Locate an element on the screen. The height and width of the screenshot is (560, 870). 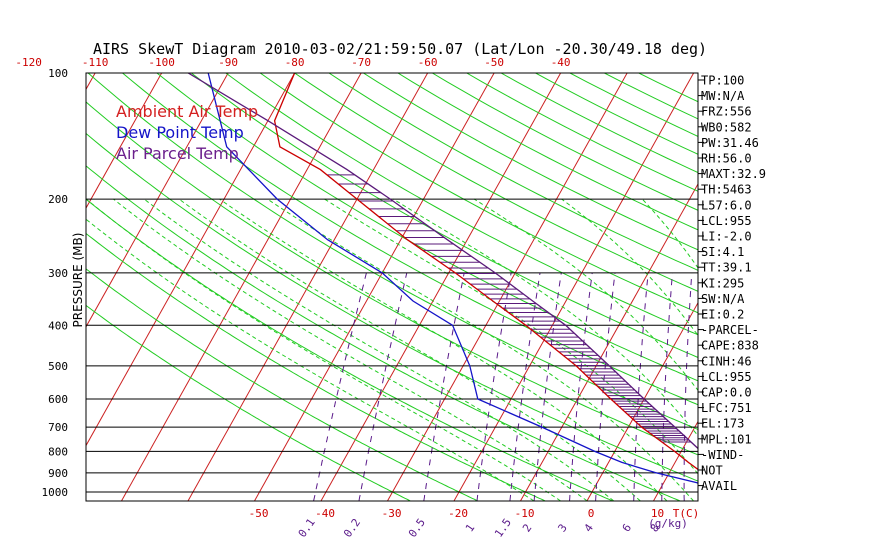
index-label: CINH:46 is located at coordinates (726, 361).